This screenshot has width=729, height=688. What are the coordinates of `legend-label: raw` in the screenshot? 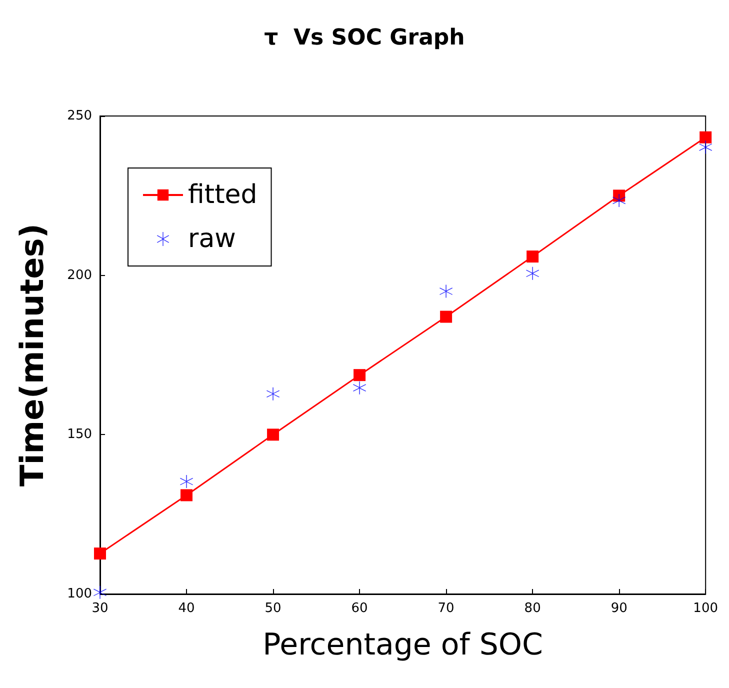 It's located at (212, 239).